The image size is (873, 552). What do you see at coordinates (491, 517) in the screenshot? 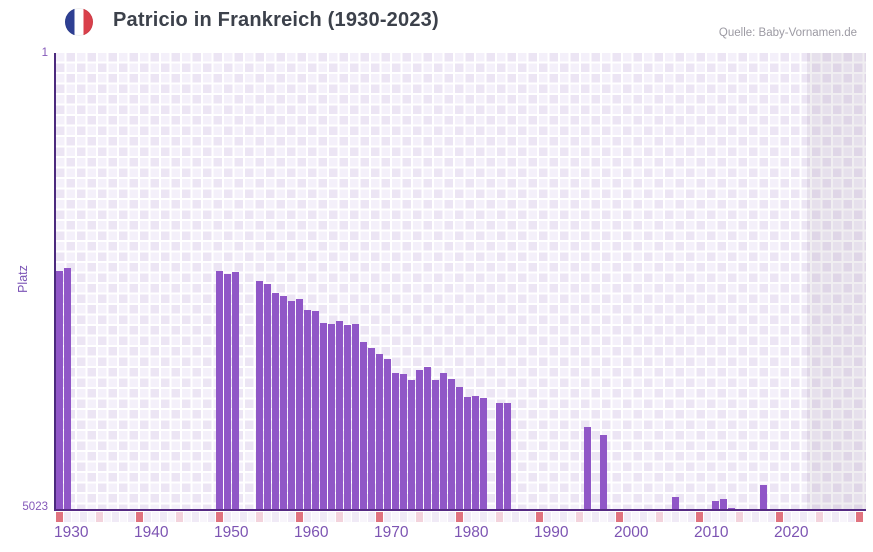
I see `strip-cell-1983` at bounding box center [491, 517].